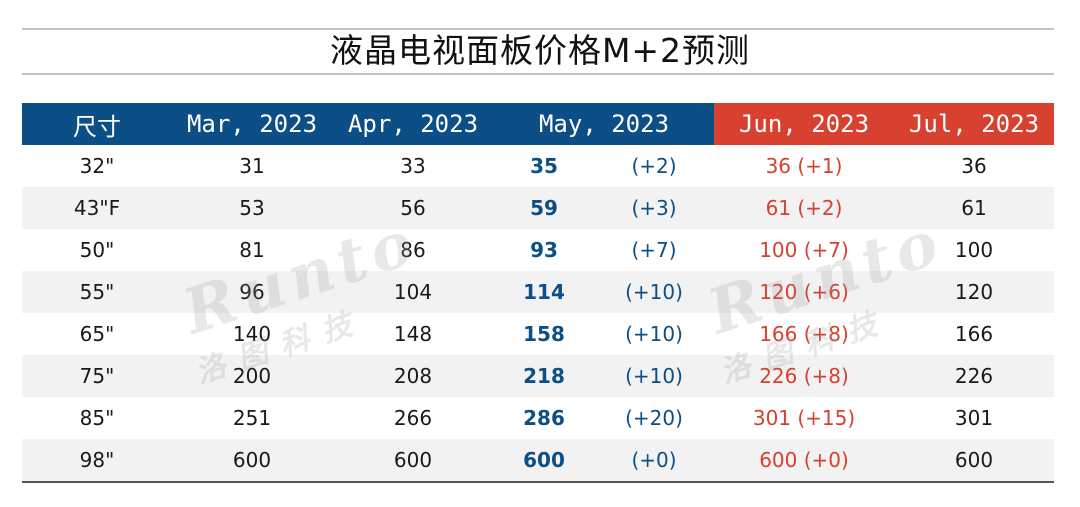 This screenshot has width=1080, height=507. What do you see at coordinates (654, 208) in the screenshot?
I see `cell-may-delta: (+3)` at bounding box center [654, 208].